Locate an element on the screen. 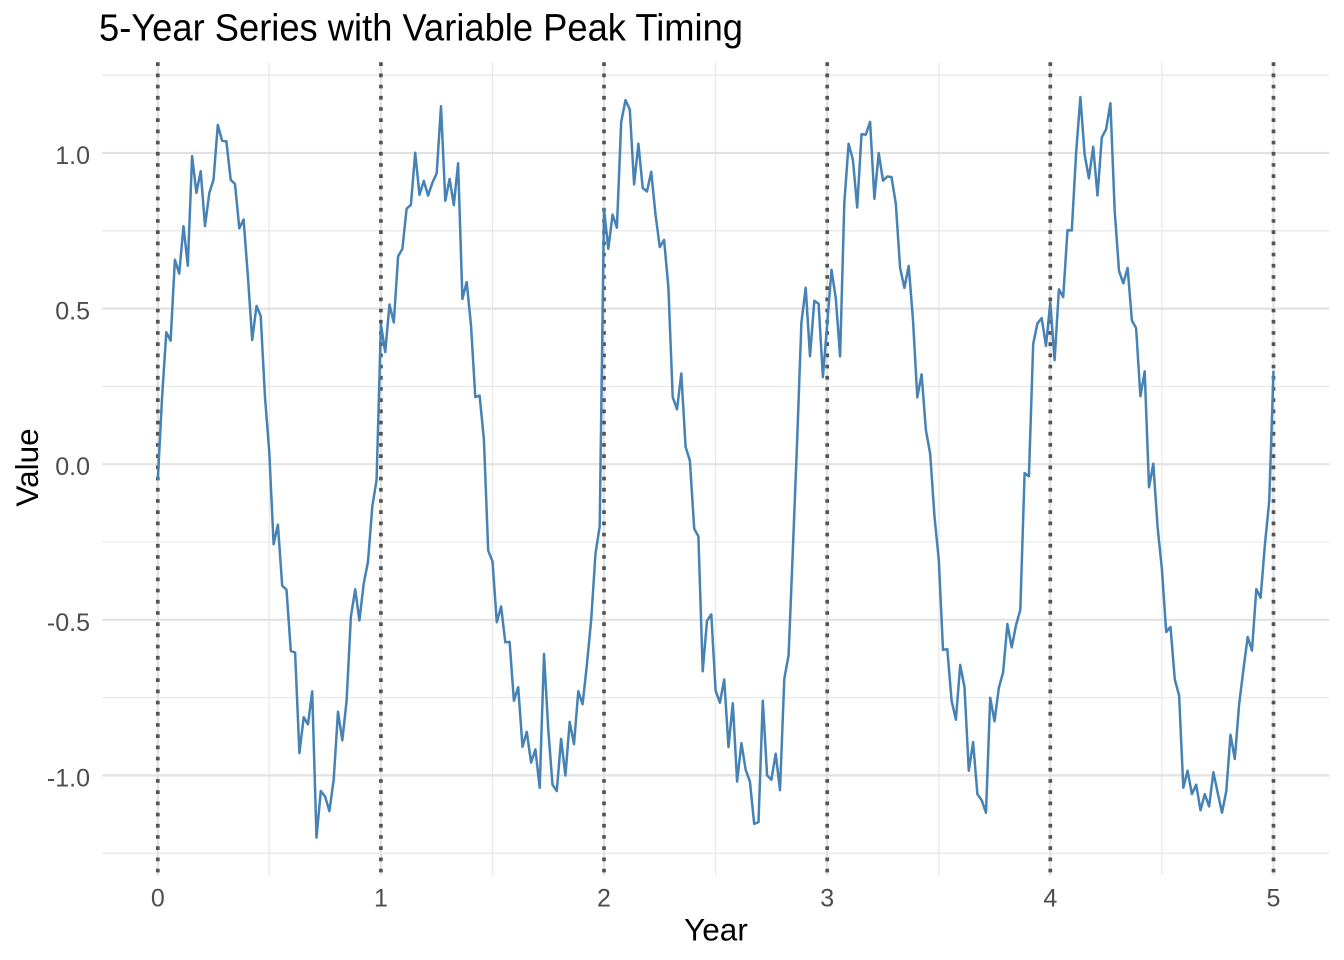 Image resolution: width=1344 pixels, height=960 pixels. svg-text: 5 is located at coordinates (1274, 899).